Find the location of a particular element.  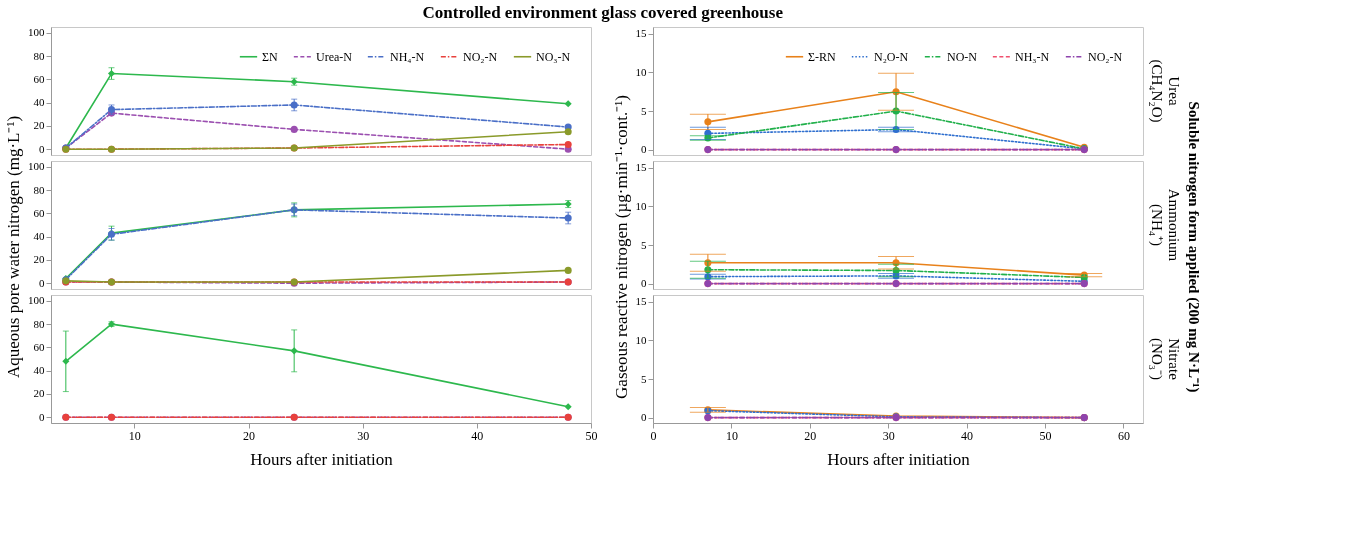

y2-axis-title: Urea (CH₄N₂O) is located at coordinates (1165, 91).